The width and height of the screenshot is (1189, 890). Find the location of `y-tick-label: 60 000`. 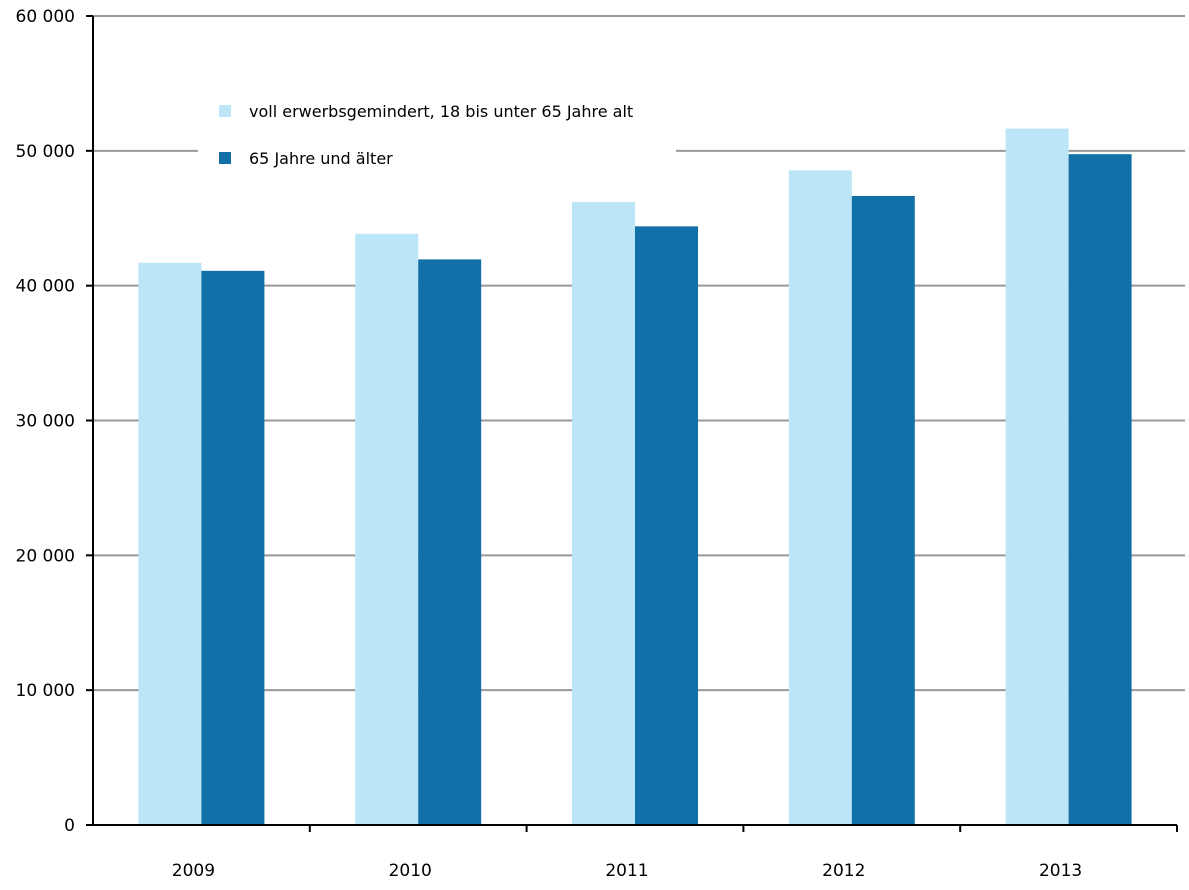

y-tick-label: 60 000 is located at coordinates (45, 17).